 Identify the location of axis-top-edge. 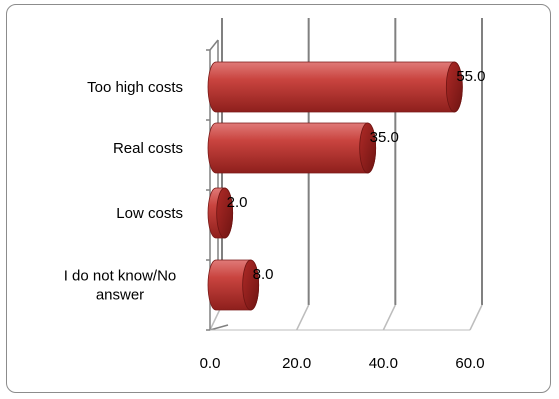
(214, 45).